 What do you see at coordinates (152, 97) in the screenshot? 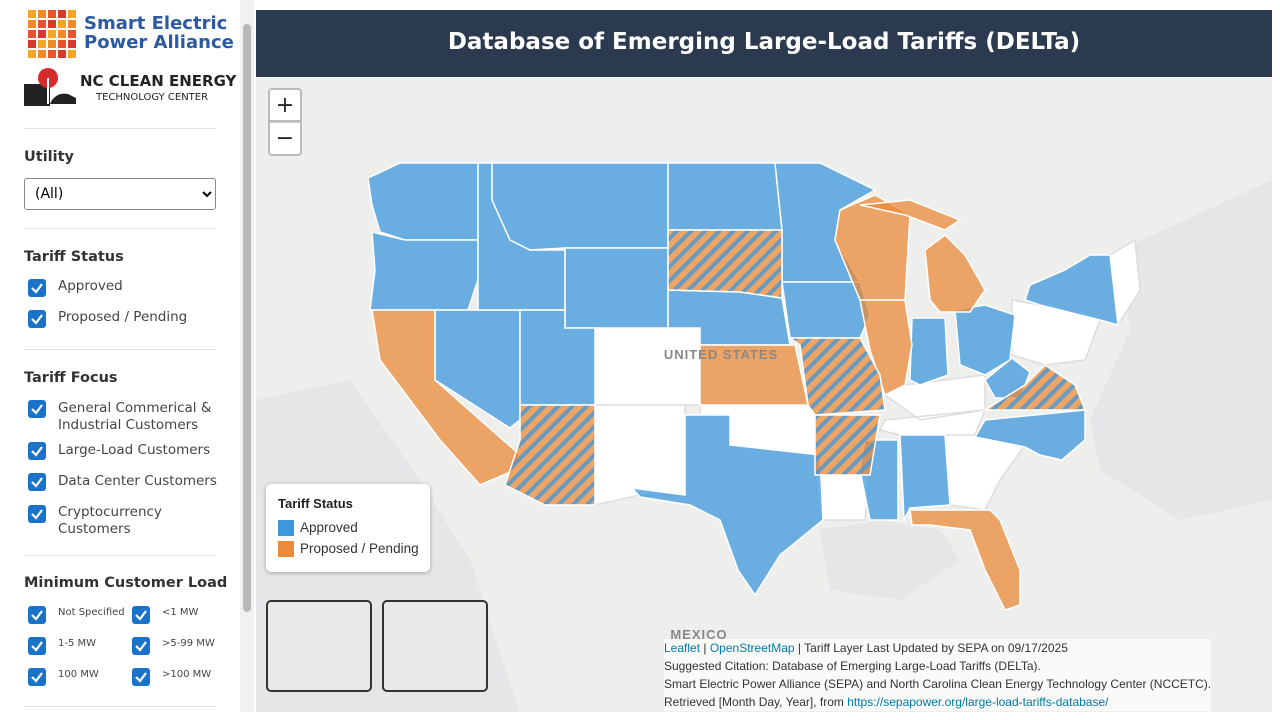
I see `nc-logo-subtext: TECHNOLOGY CENTER` at bounding box center [152, 97].